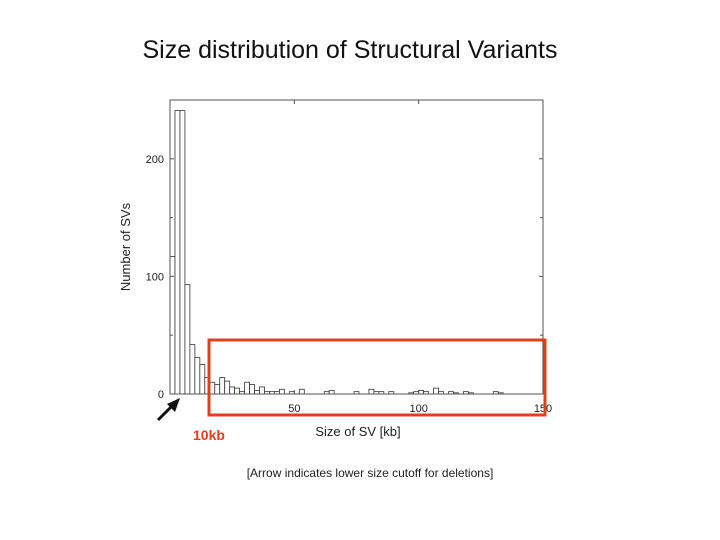  Describe the element at coordinates (155, 160) in the screenshot. I see `y-tick-label: 200` at that location.